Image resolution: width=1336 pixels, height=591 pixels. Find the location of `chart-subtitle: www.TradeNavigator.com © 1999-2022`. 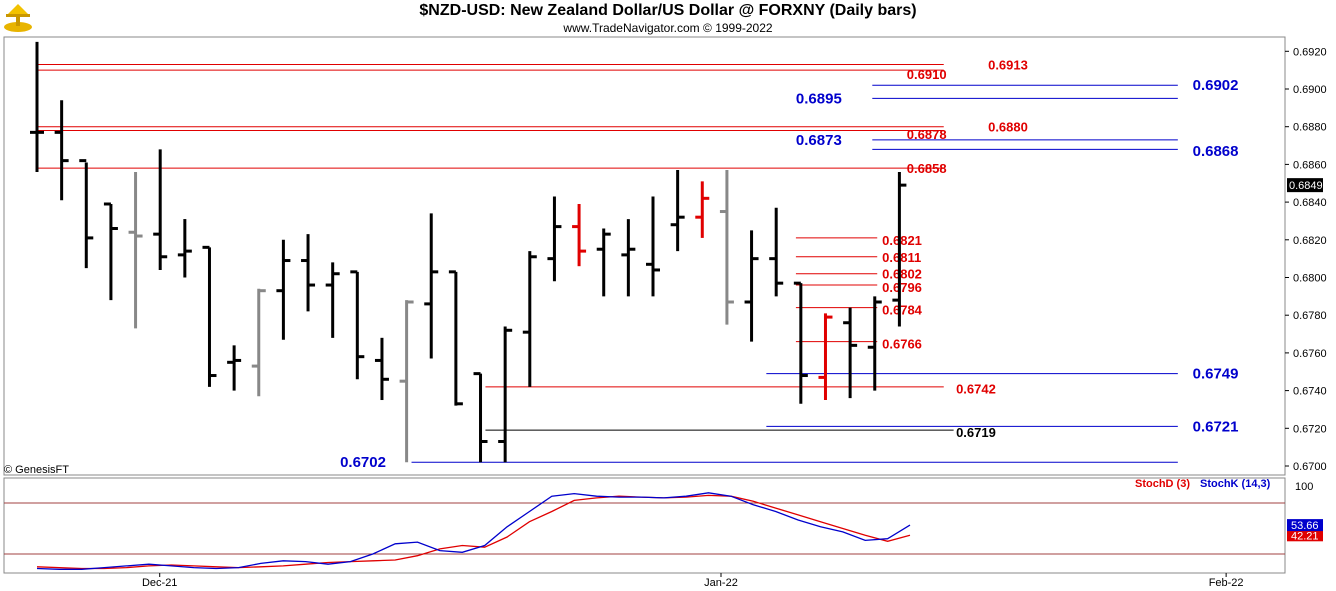

chart-subtitle: www.TradeNavigator.com © 1999-2022 is located at coordinates (668, 28).